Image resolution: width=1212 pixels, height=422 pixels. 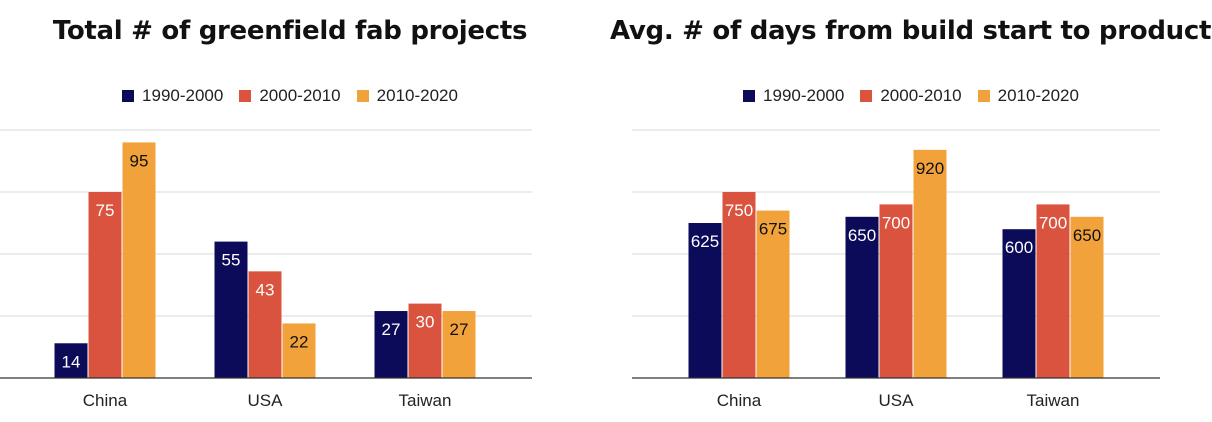 What do you see at coordinates (739, 210) in the screenshot?
I see `data-label: 750` at bounding box center [739, 210].